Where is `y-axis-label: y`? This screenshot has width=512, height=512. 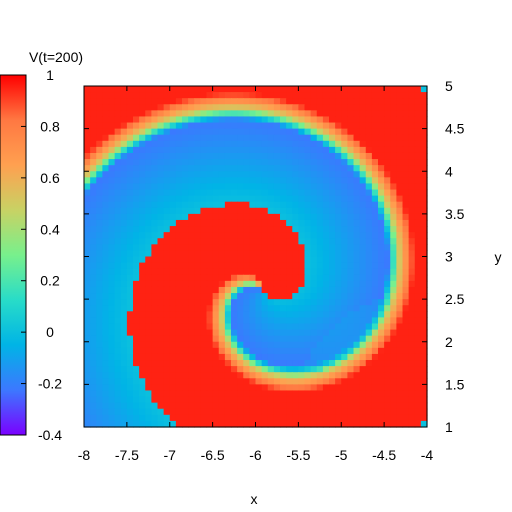 y-axis-label: y is located at coordinates (498, 257).